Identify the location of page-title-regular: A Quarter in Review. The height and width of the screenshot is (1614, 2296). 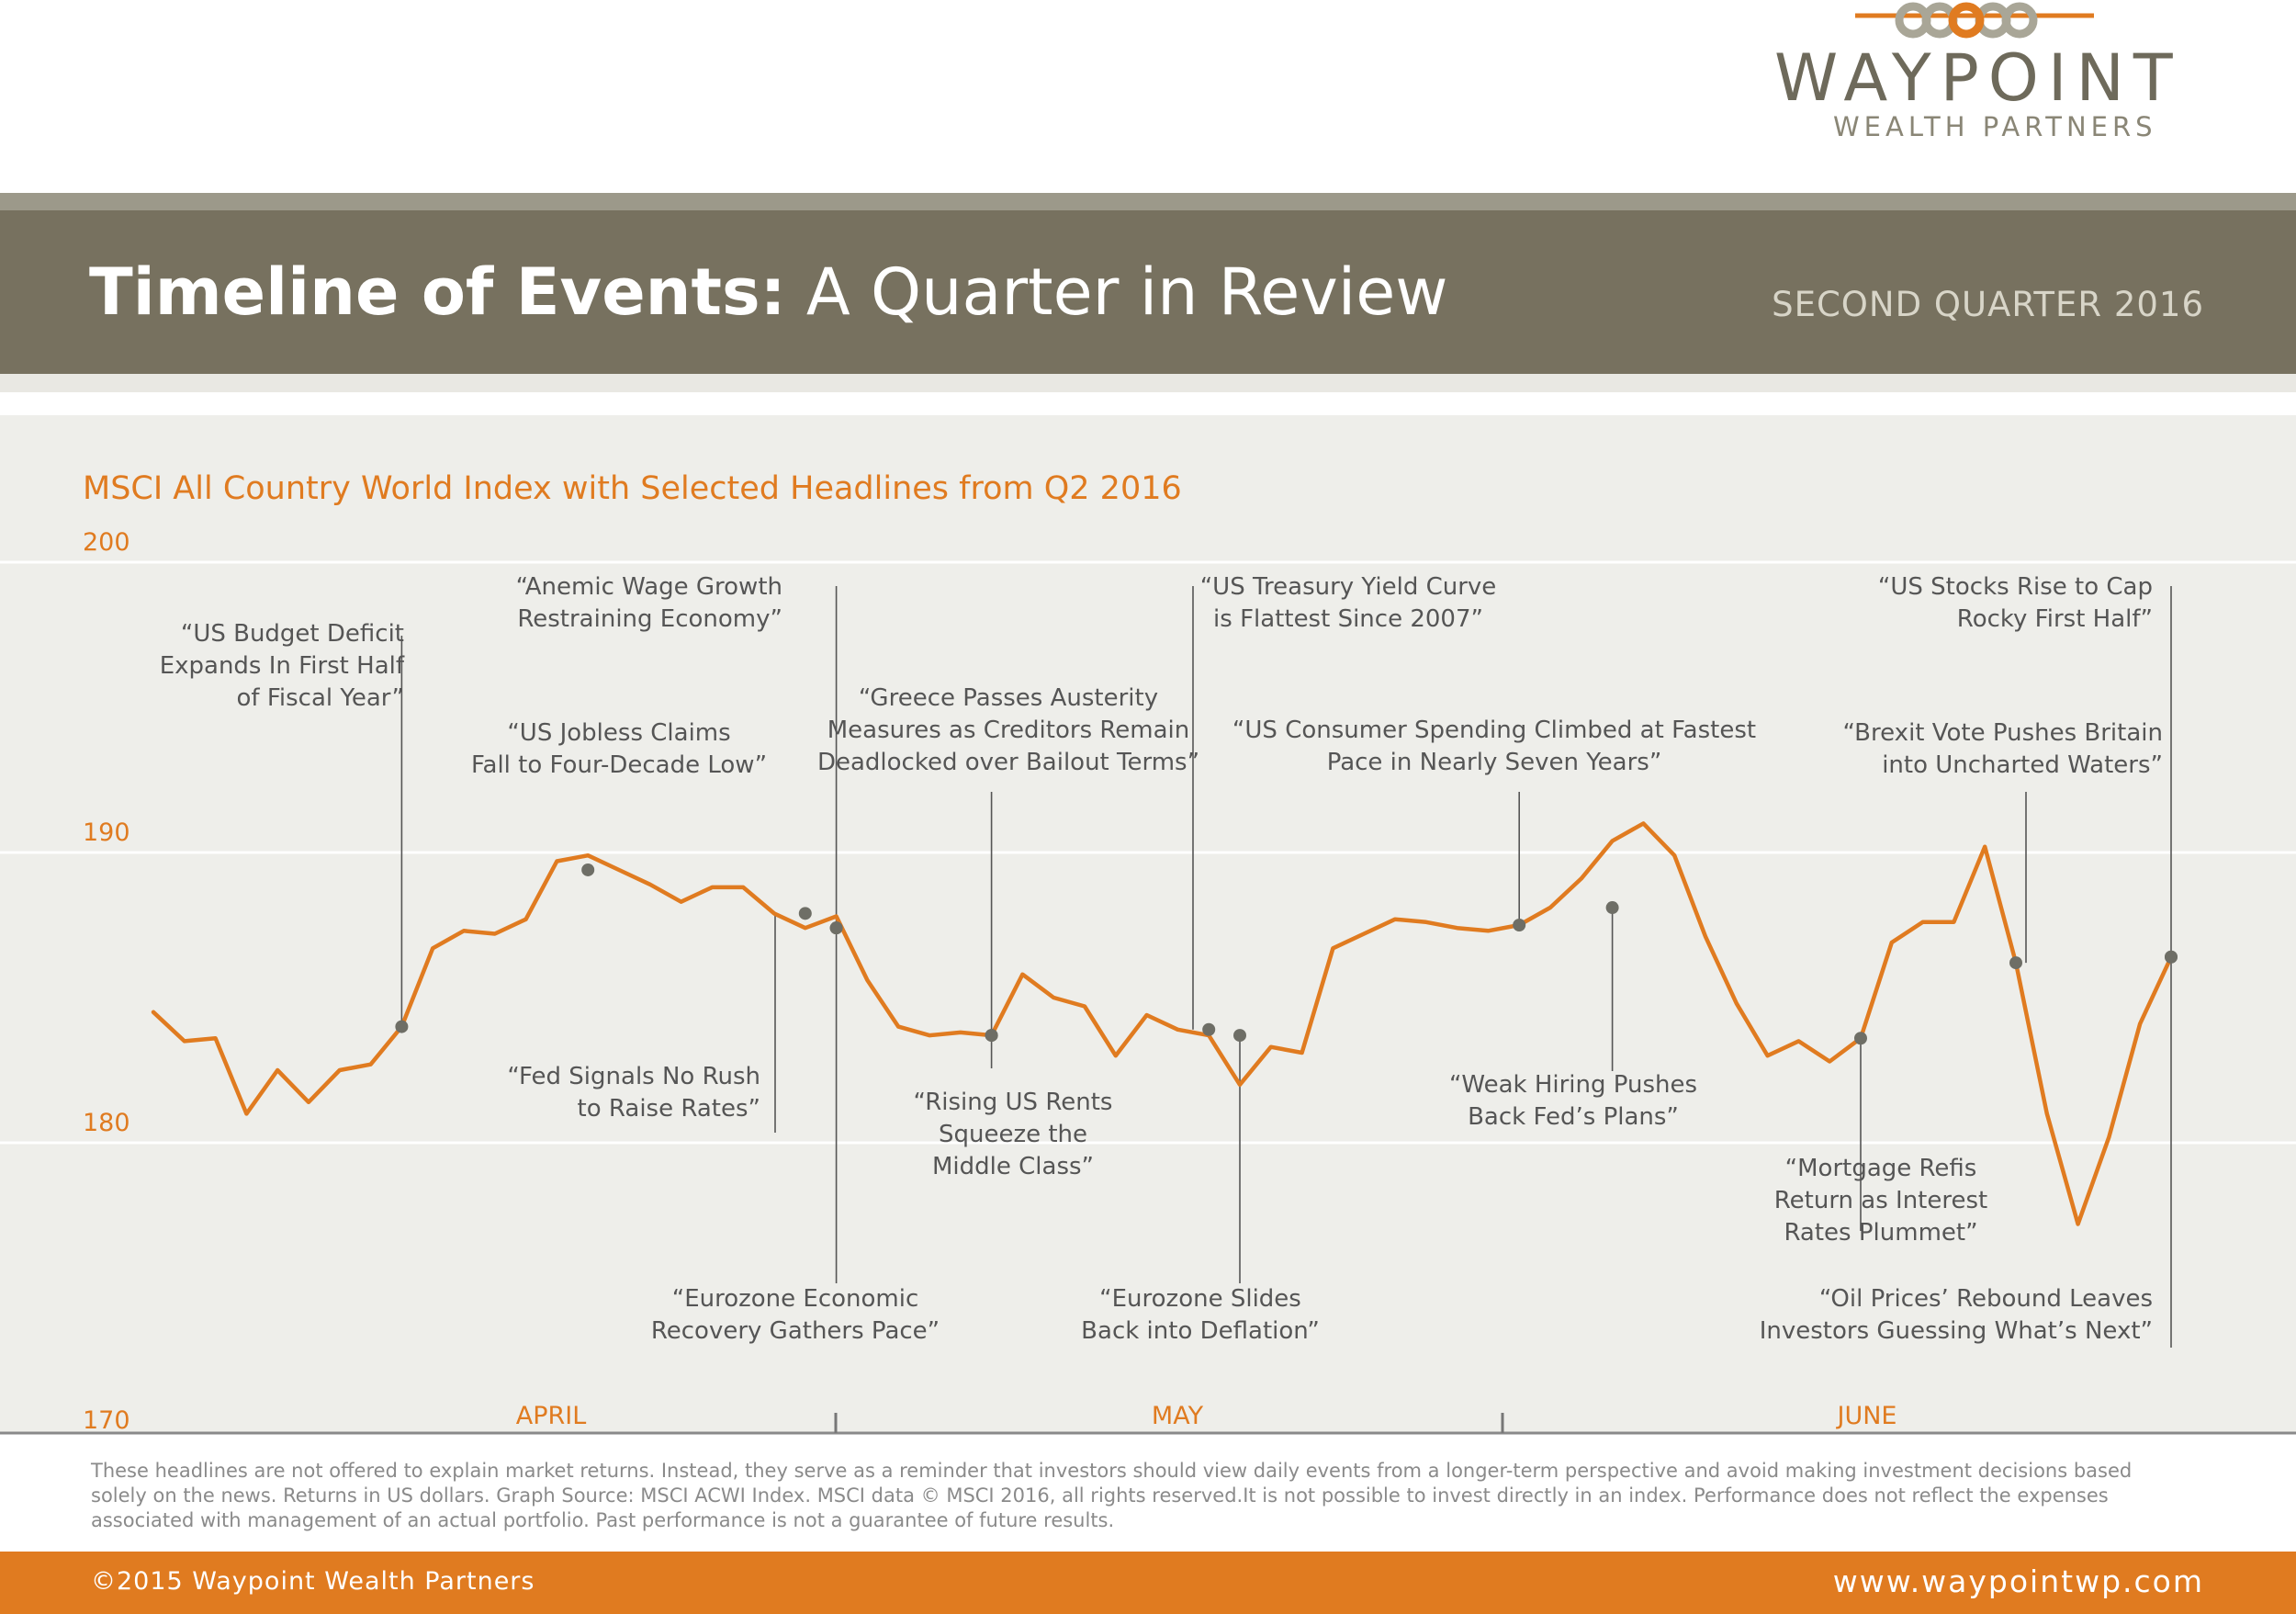
(1126, 292).